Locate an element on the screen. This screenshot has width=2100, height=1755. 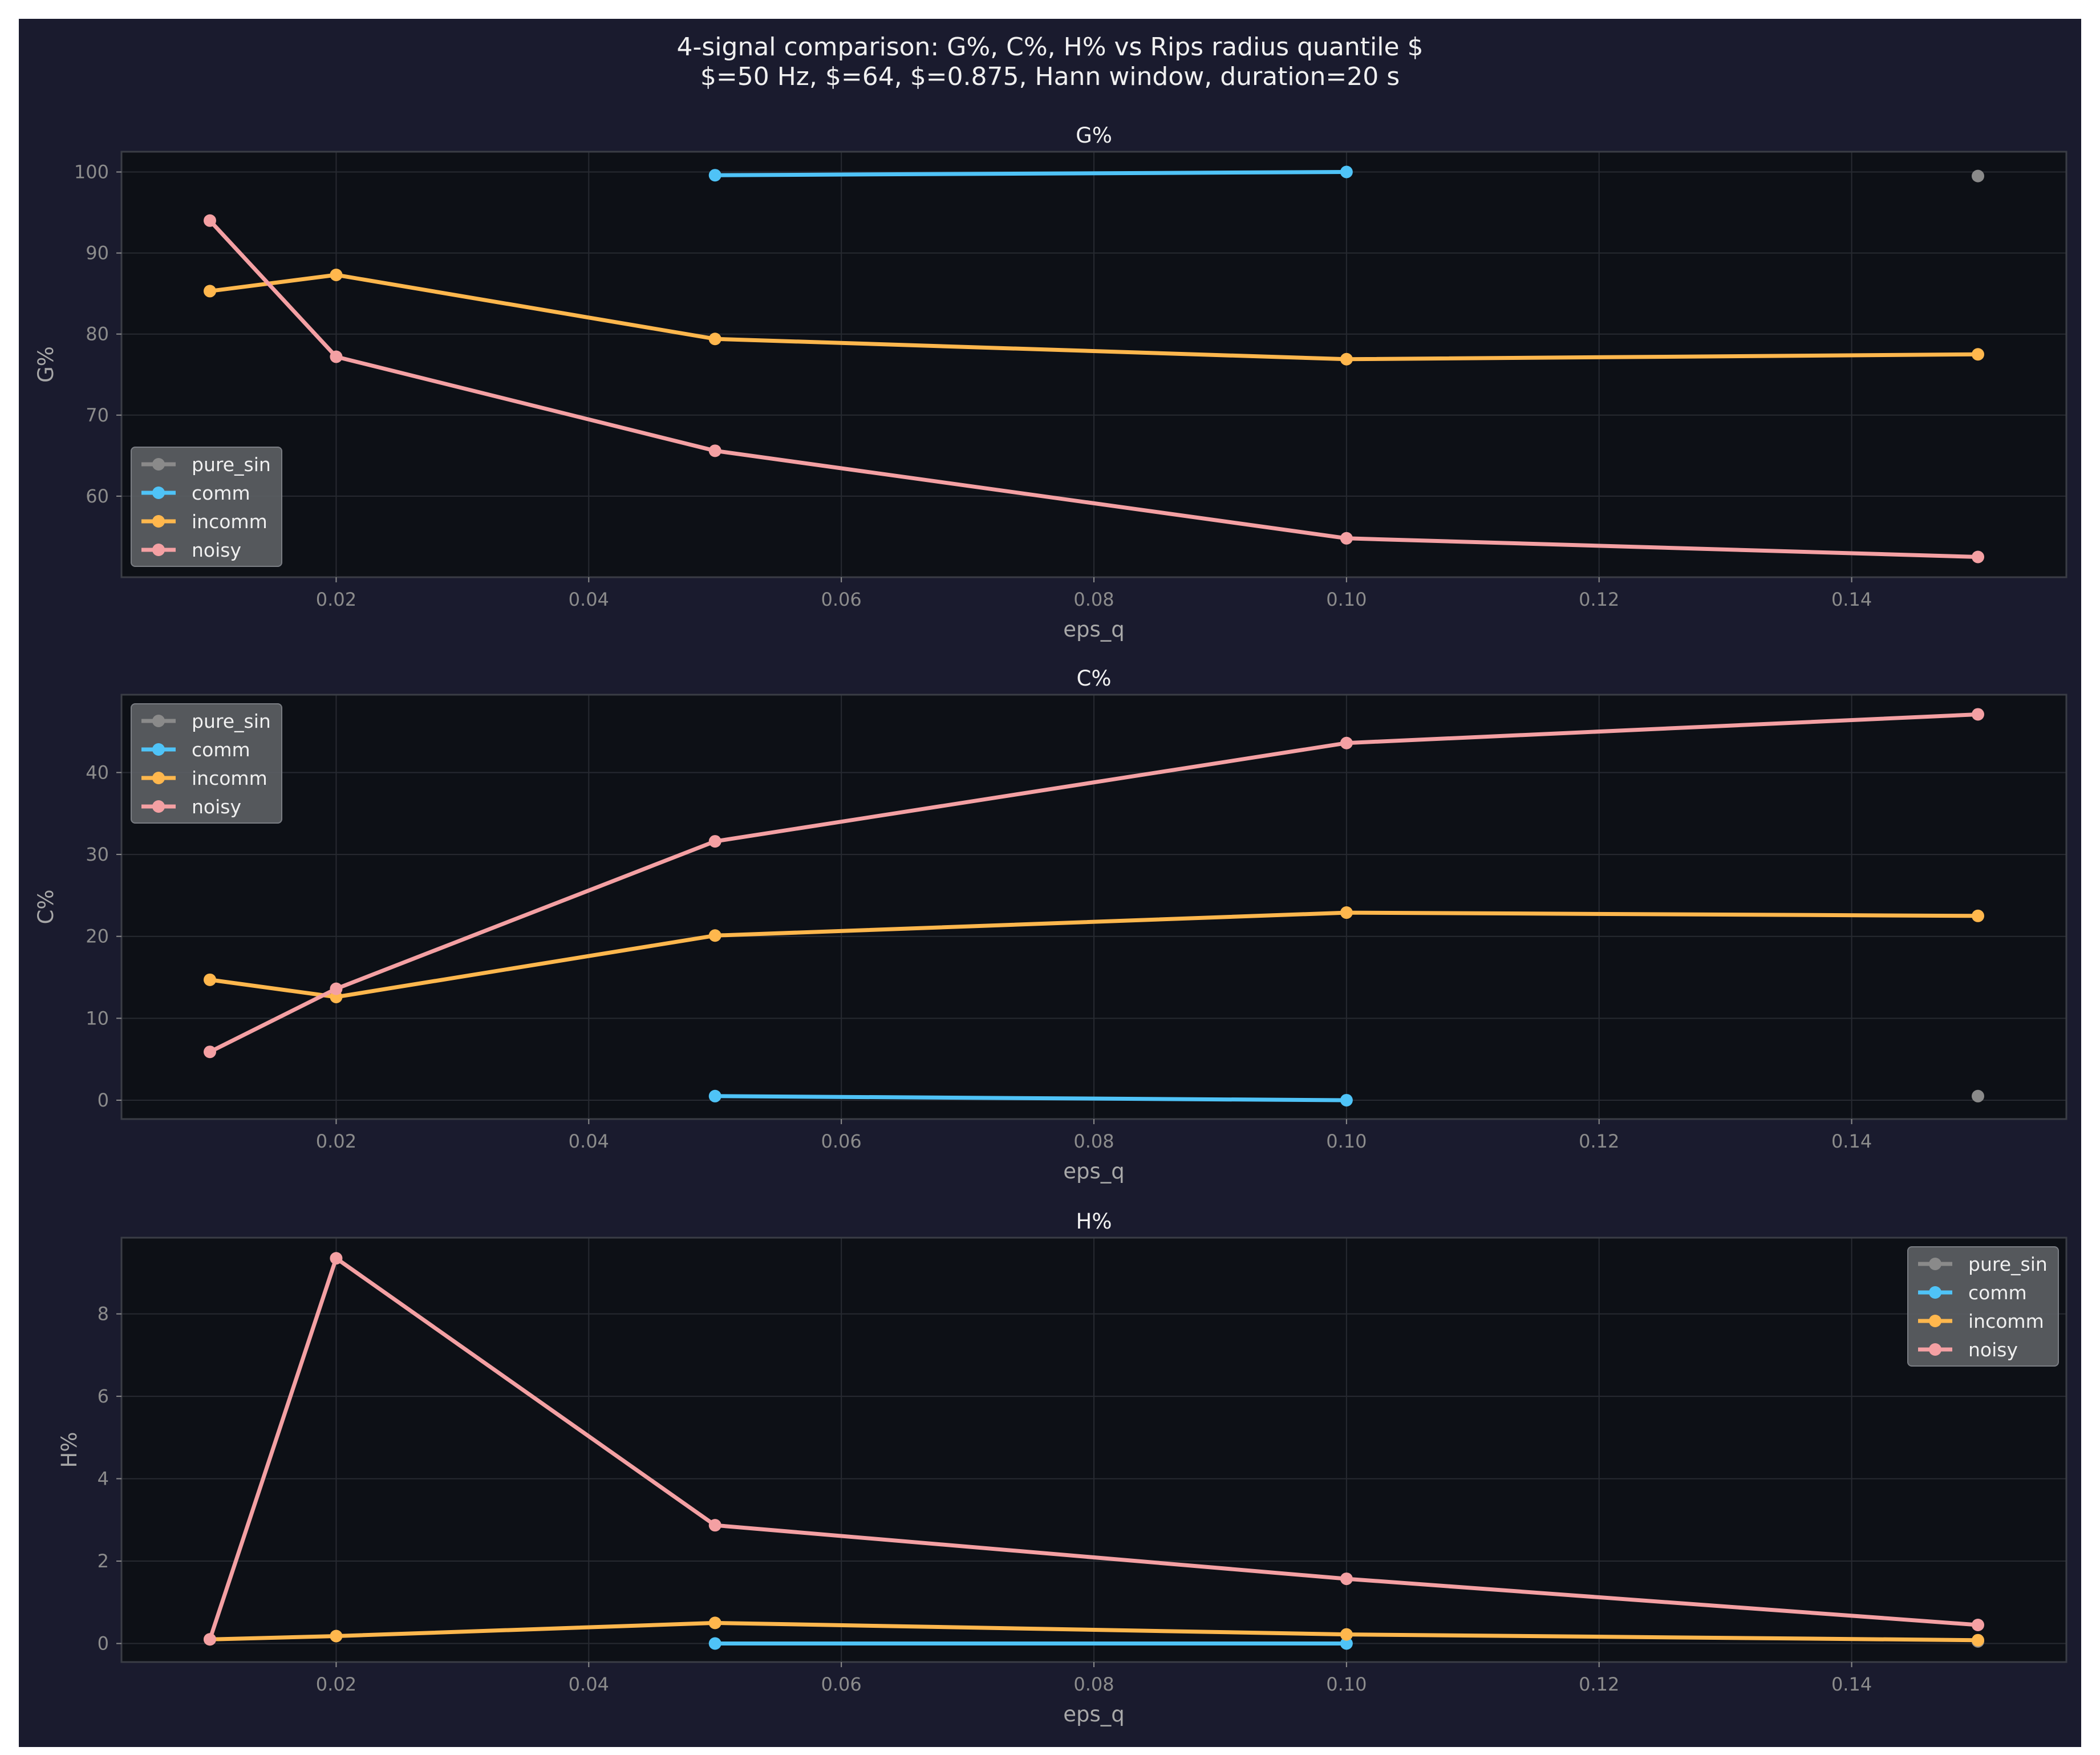
panel-title: H% is located at coordinates (1094, 1221).